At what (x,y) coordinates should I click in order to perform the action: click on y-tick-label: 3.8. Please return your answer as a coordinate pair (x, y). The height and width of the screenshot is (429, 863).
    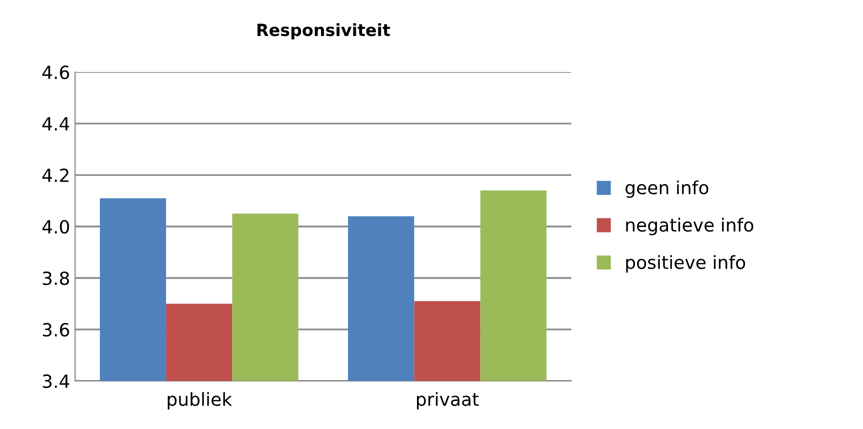
    Looking at the image, I should click on (55, 278).